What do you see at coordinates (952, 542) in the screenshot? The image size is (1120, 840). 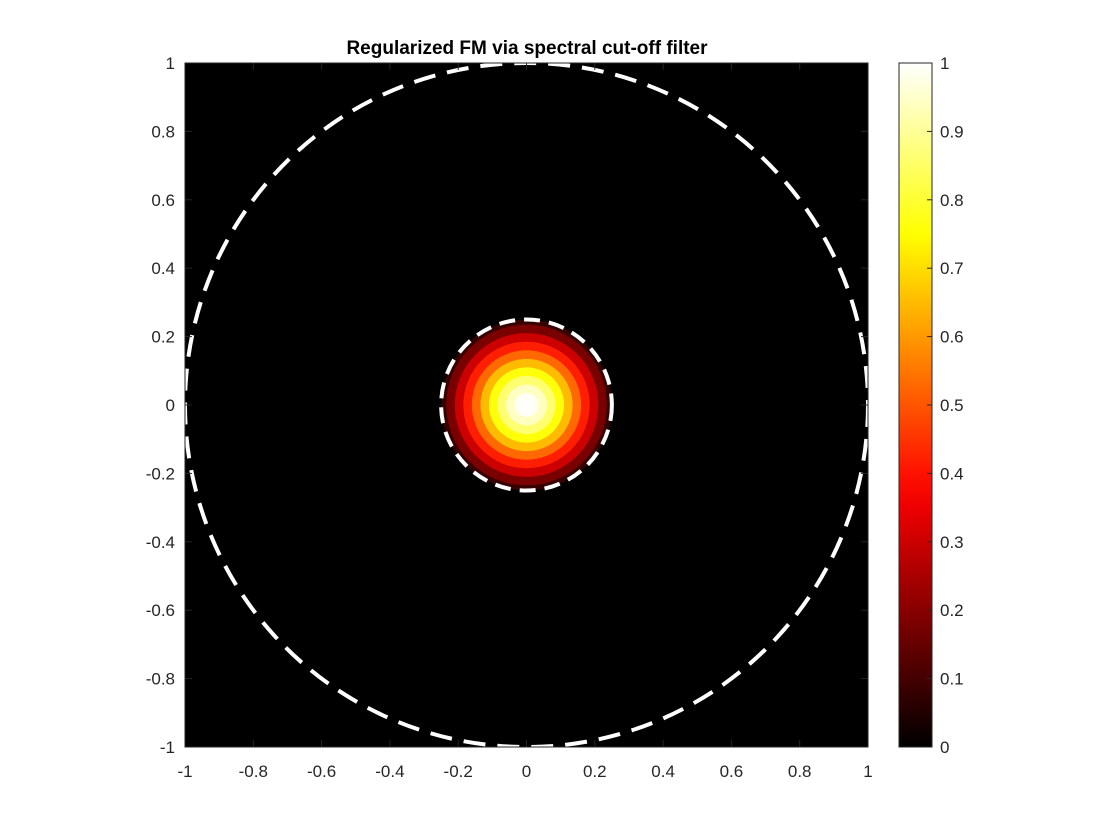 I see `colorbar-tick-label: 0.3` at bounding box center [952, 542].